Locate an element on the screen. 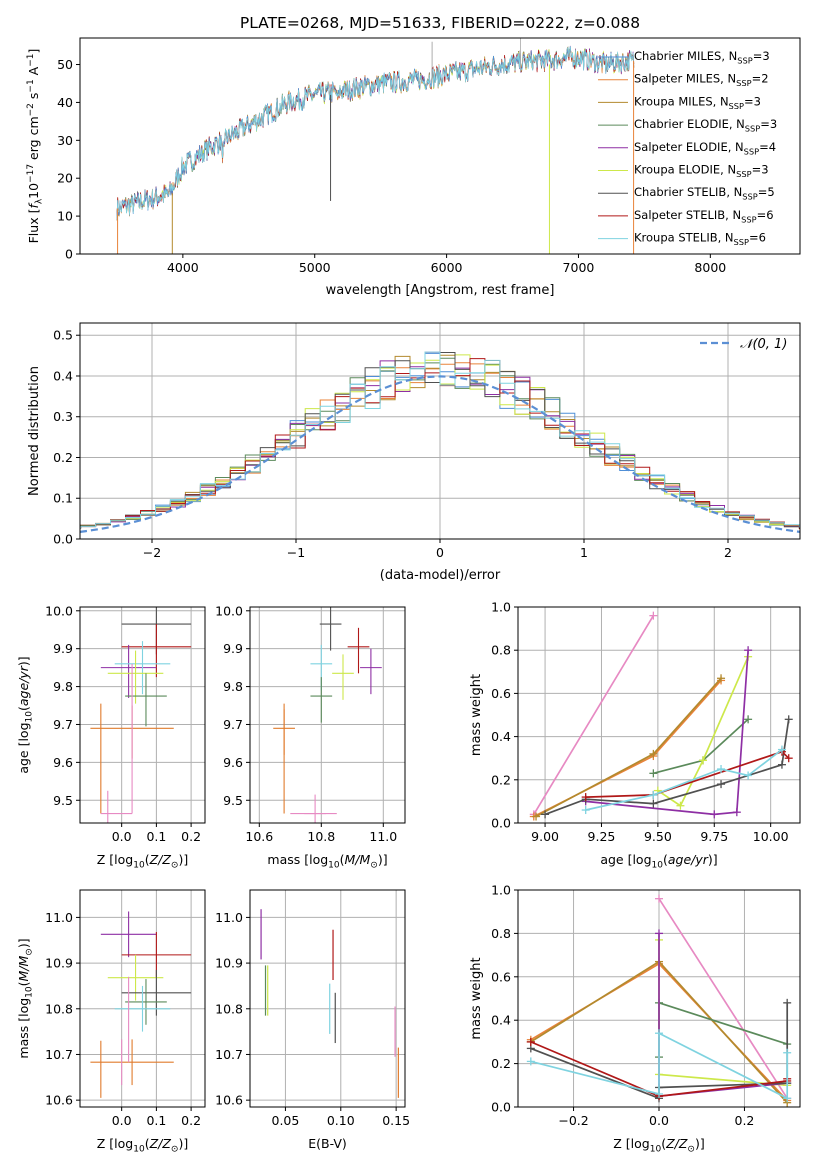 The height and width of the screenshot is (1170, 819). x-tick-label: 8000 is located at coordinates (710, 267).